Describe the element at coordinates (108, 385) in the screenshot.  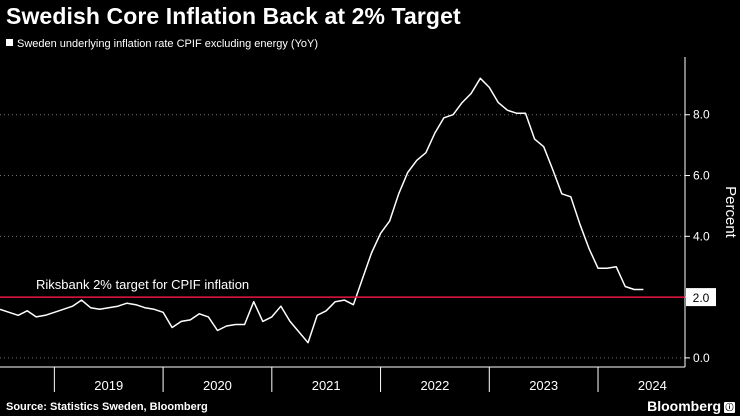
I see `x-tick-label: 2019` at that location.